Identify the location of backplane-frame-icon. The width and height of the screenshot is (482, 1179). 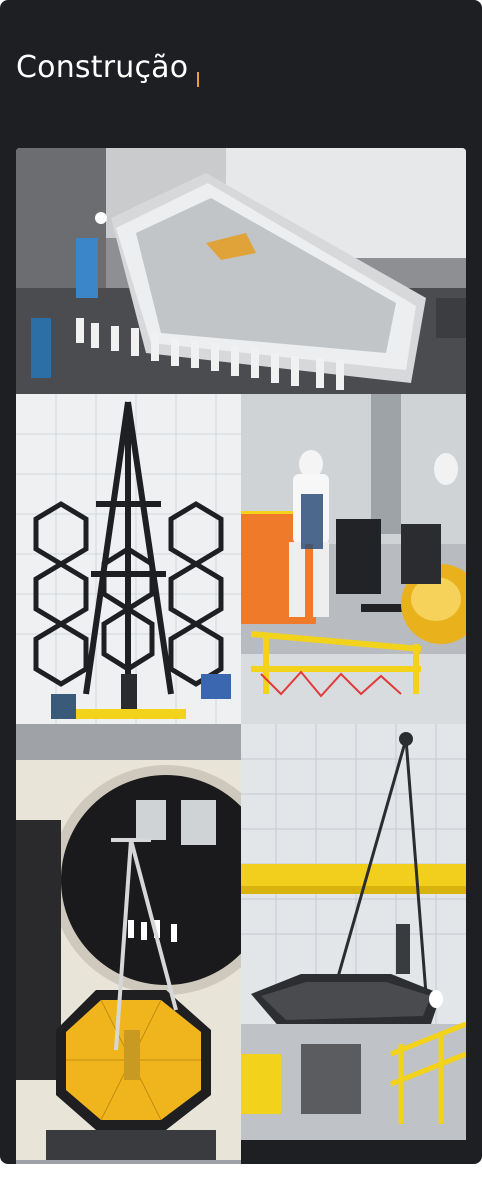
(128, 577).